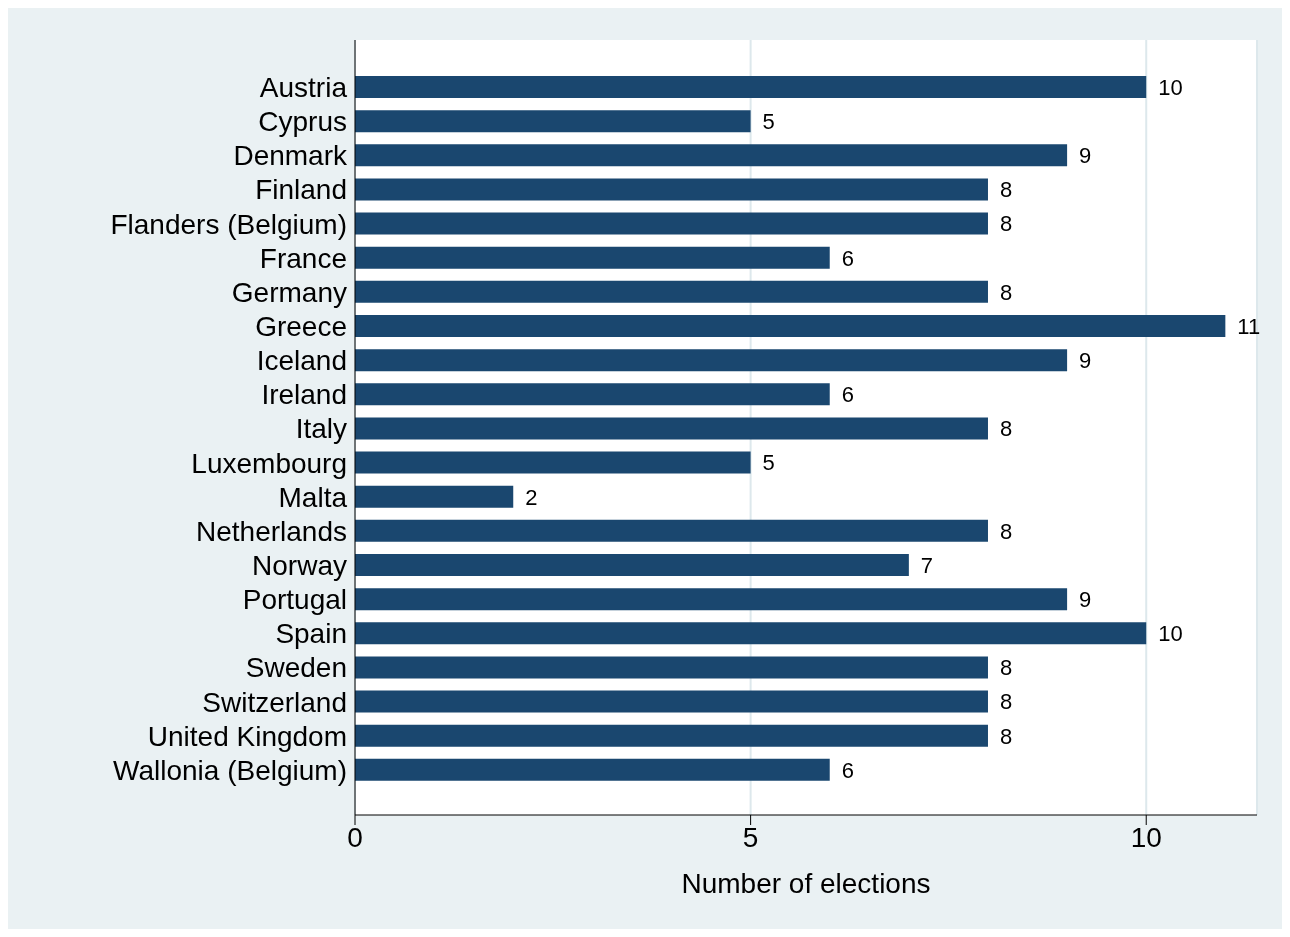  I want to click on y-tick-label: Sweden, so click(296, 668).